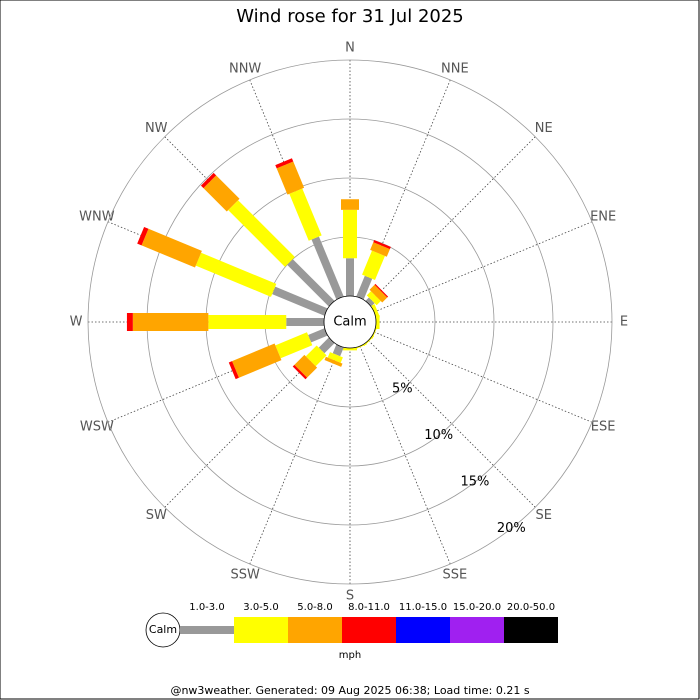 The image size is (700, 700). What do you see at coordinates (624, 322) in the screenshot?
I see `direction-label: E` at bounding box center [624, 322].